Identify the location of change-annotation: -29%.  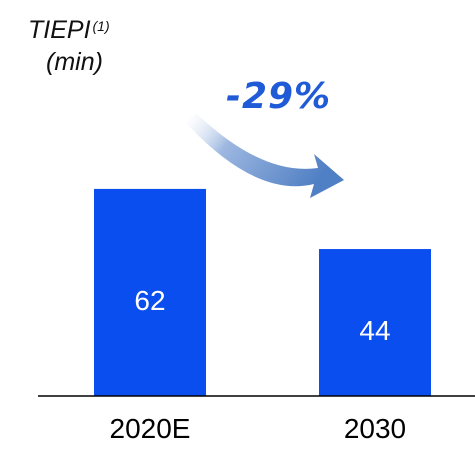
(279, 96).